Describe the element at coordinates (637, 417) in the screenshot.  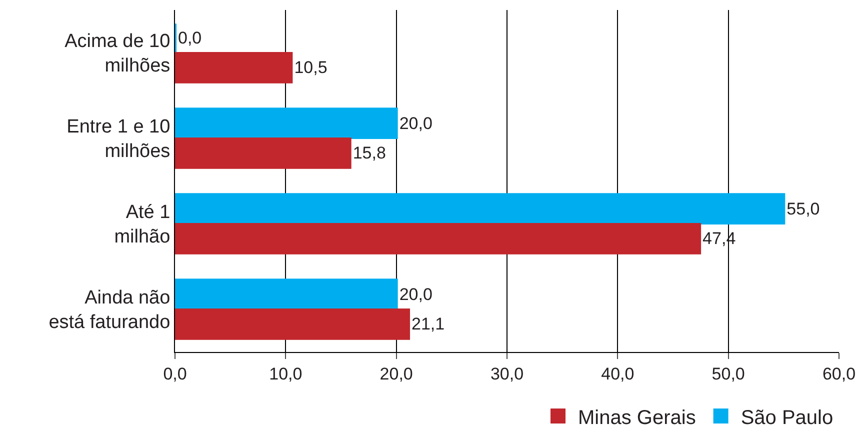
I see `legend-label: Minas Gerais` at that location.